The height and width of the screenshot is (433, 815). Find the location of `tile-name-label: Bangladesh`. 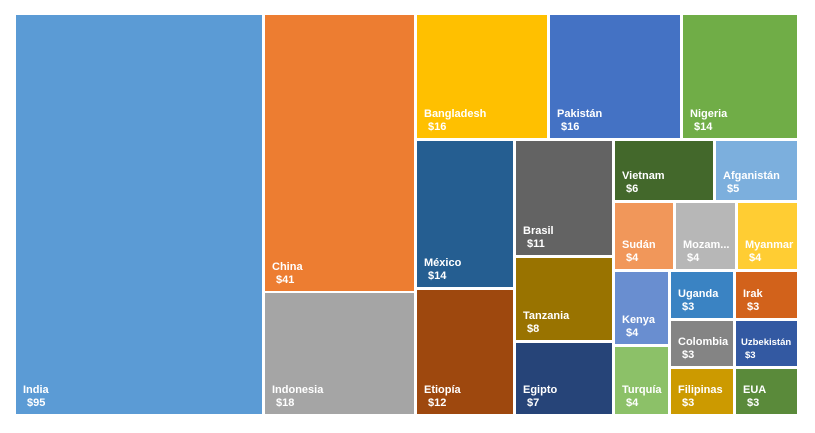

tile-name-label: Bangladesh is located at coordinates (455, 114).